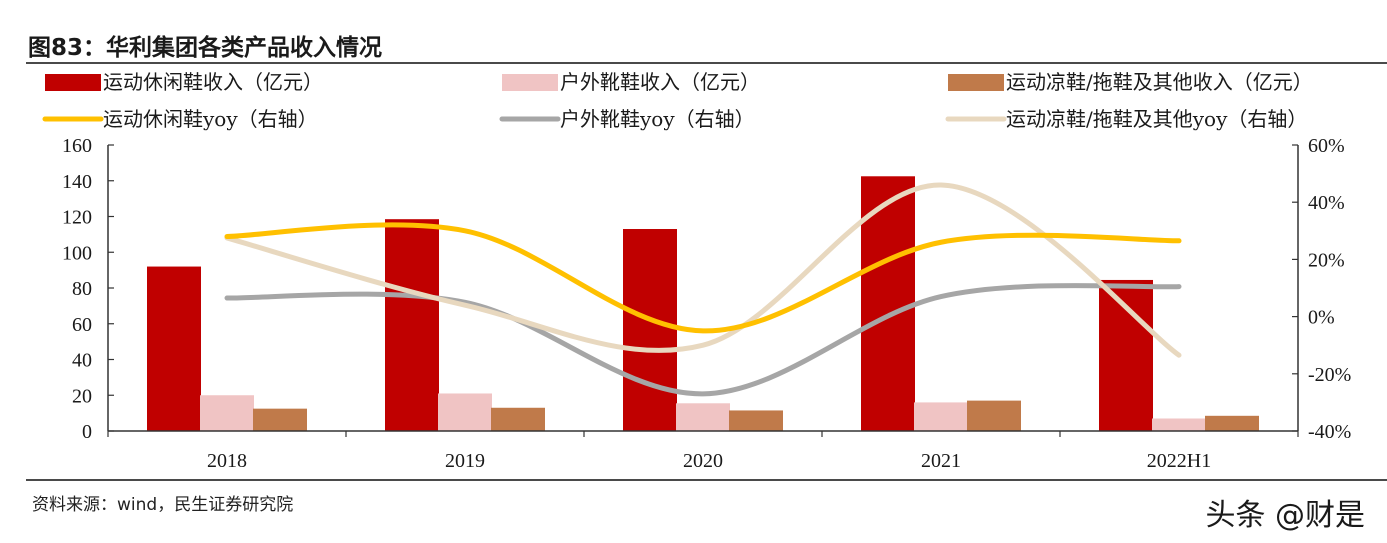 This screenshot has width=1387, height=543. Describe the element at coordinates (1329, 375) in the screenshot. I see `y-right-tick-label: -20%` at that location.